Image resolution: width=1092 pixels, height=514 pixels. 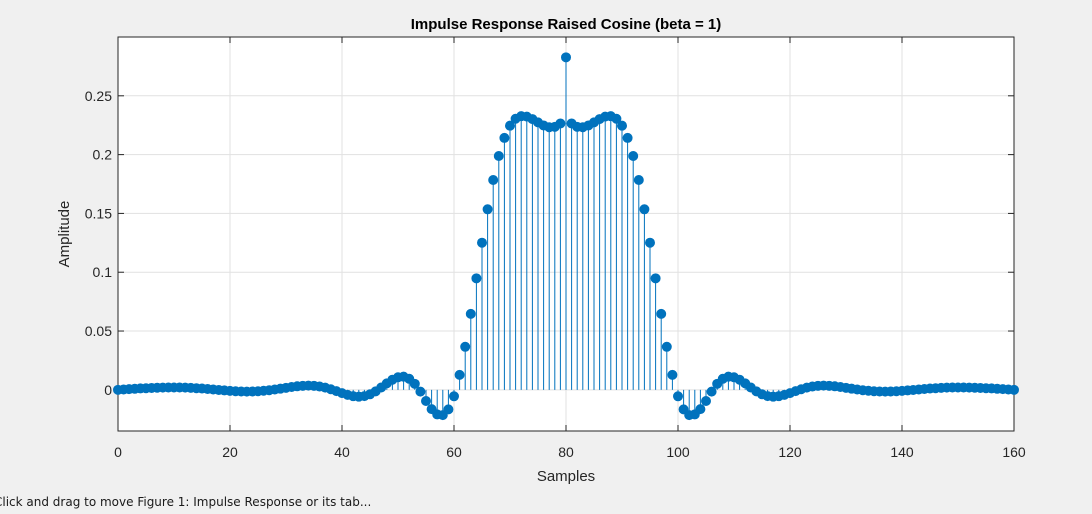 What do you see at coordinates (118, 452) in the screenshot?
I see `x-tick-label: 0` at bounding box center [118, 452].